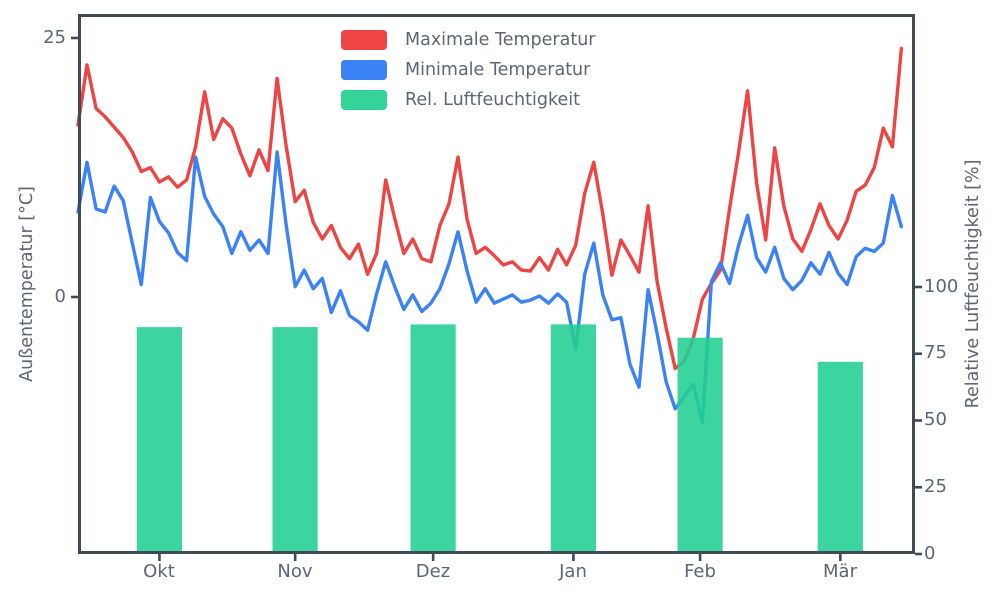 This screenshot has height=600, width=1000. What do you see at coordinates (54, 37) in the screenshot?
I see `y-left-tick-25: 25` at bounding box center [54, 37].